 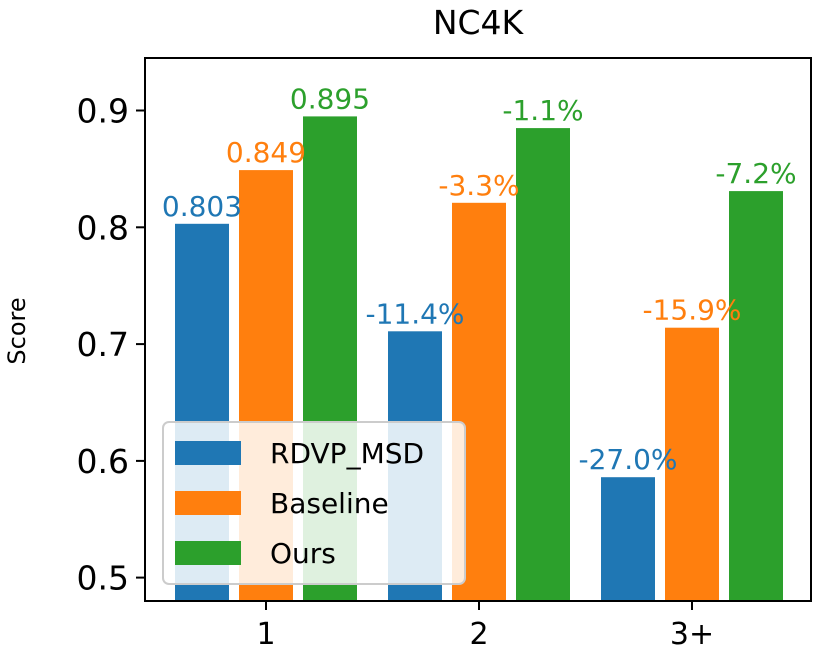 What do you see at coordinates (208, 553) in the screenshot?
I see `legend-swatch-ours` at bounding box center [208, 553].